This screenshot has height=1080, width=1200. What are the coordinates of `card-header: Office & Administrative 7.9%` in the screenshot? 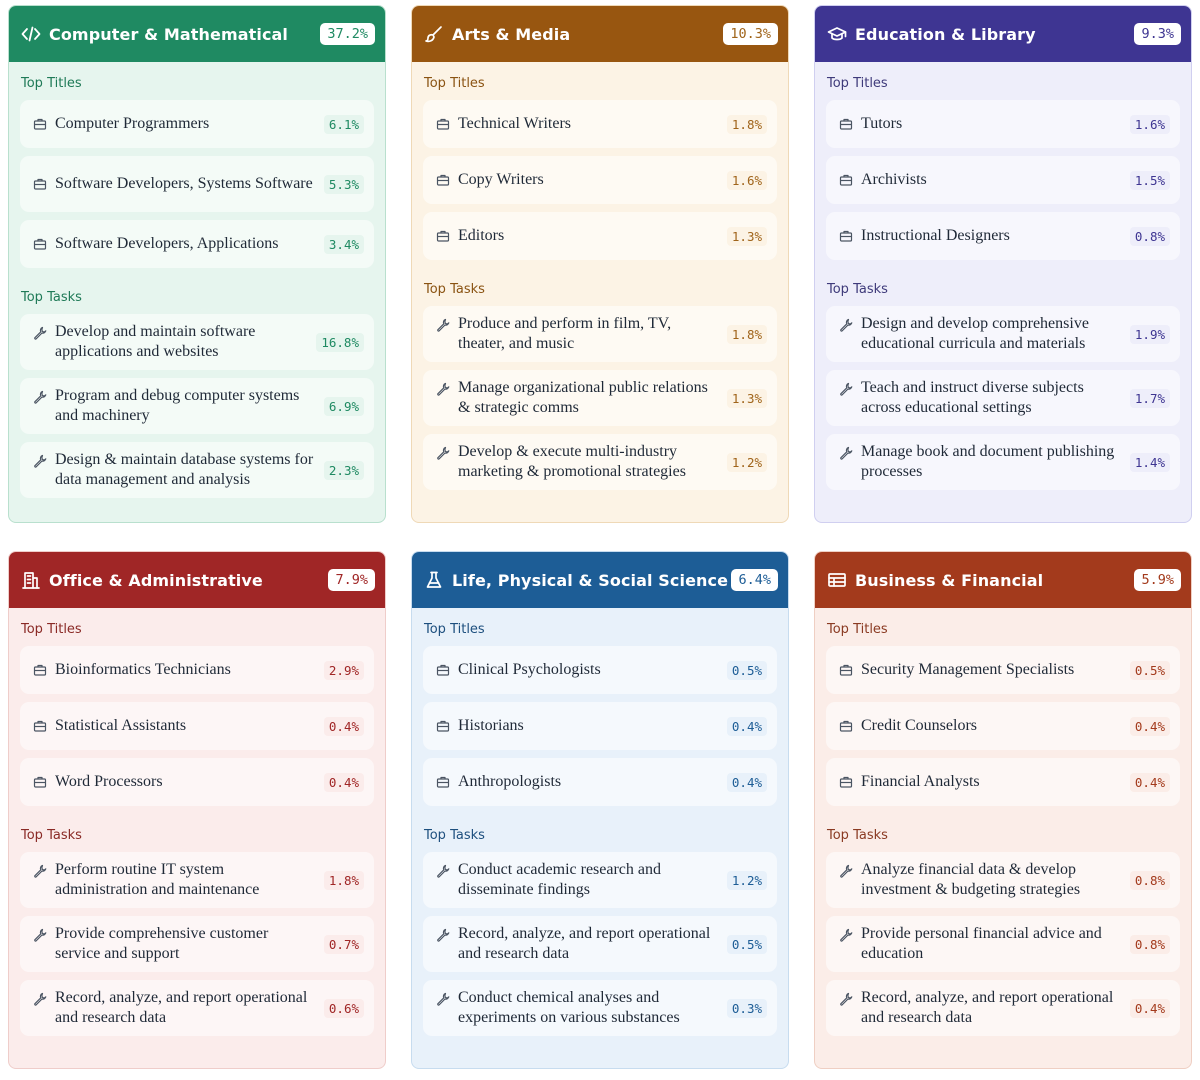 It's located at (197, 580).